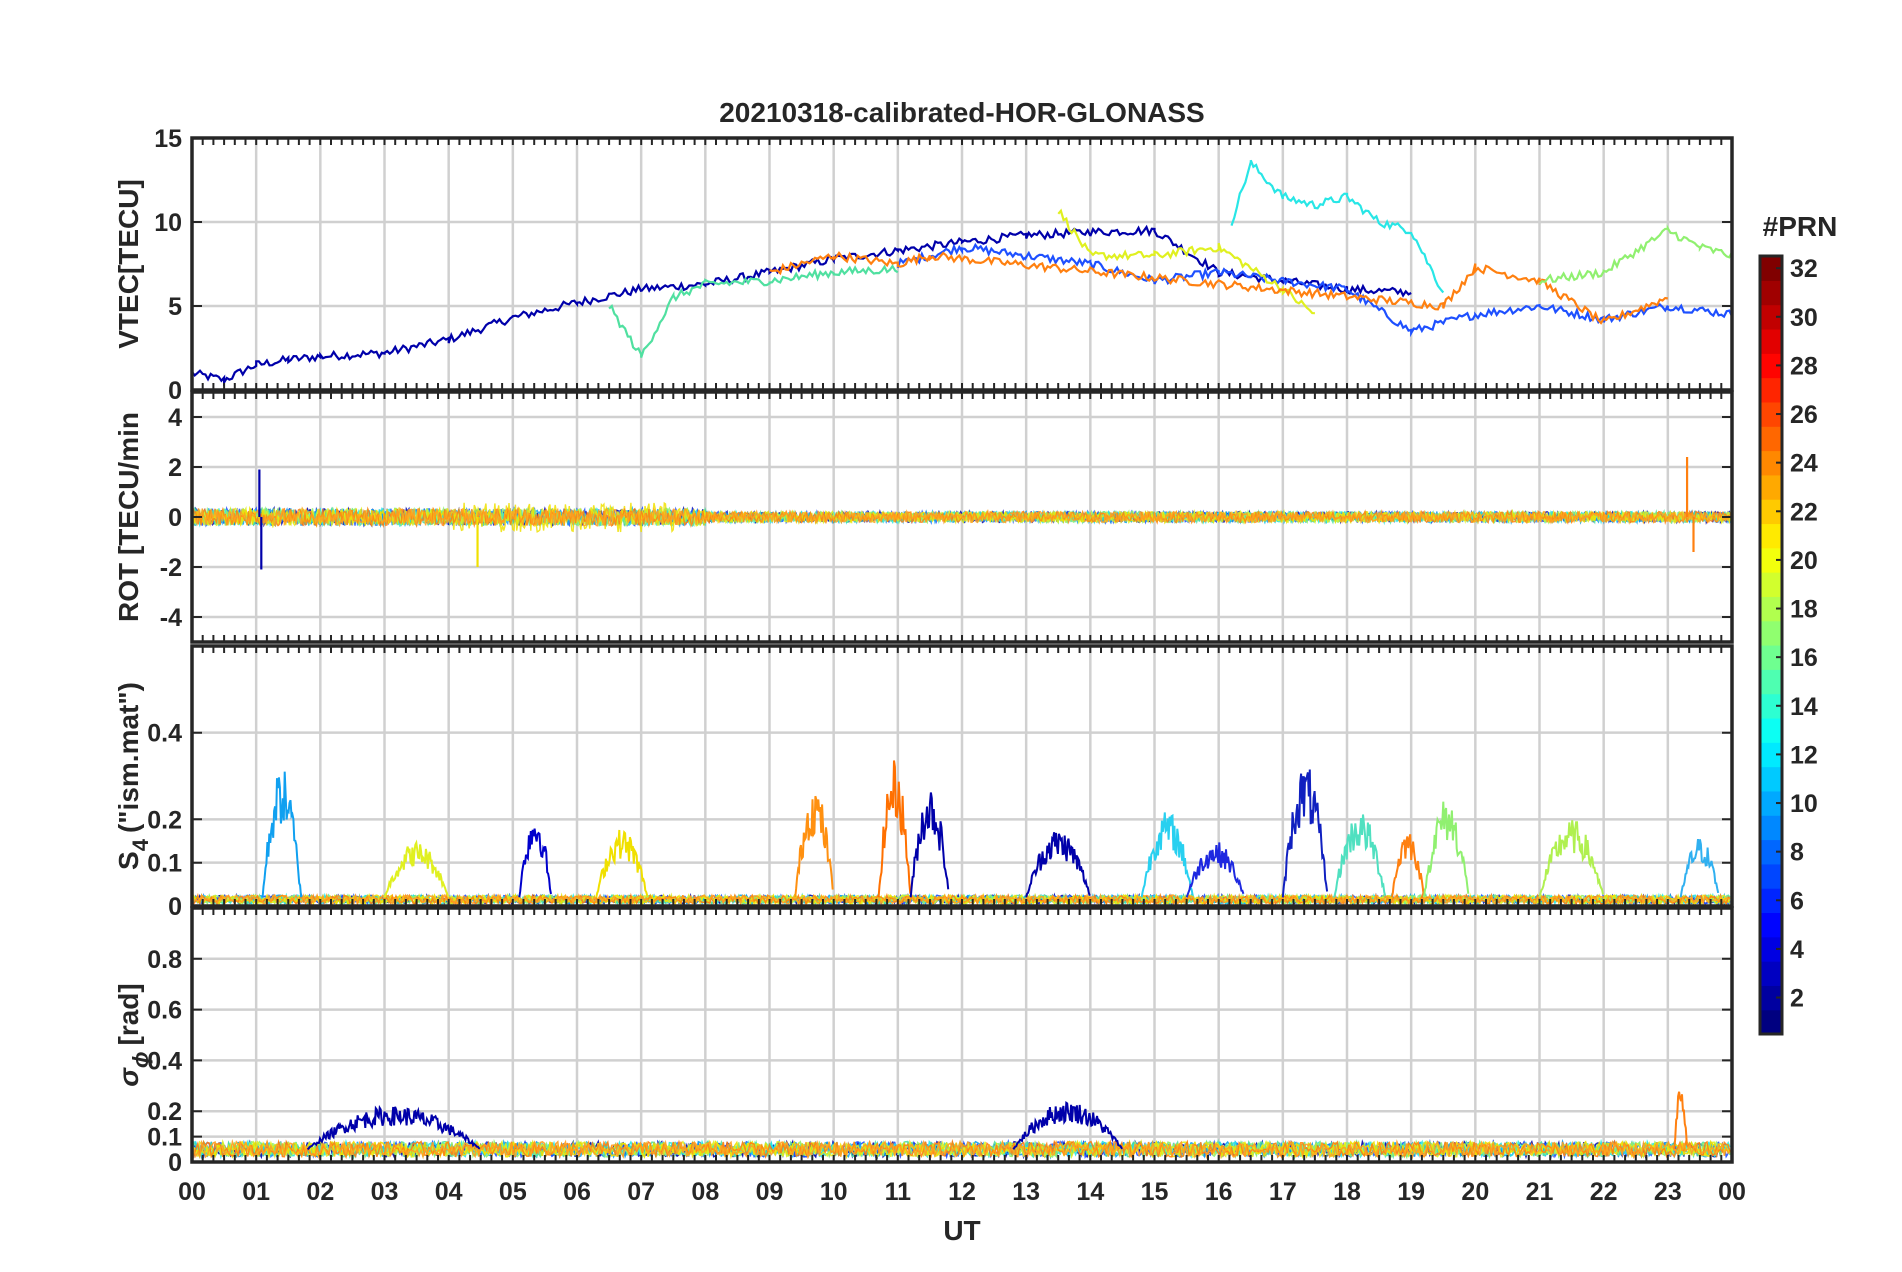 The image size is (1902, 1272). What do you see at coordinates (171, 568) in the screenshot?
I see `y-tick-label: -2` at bounding box center [171, 568].